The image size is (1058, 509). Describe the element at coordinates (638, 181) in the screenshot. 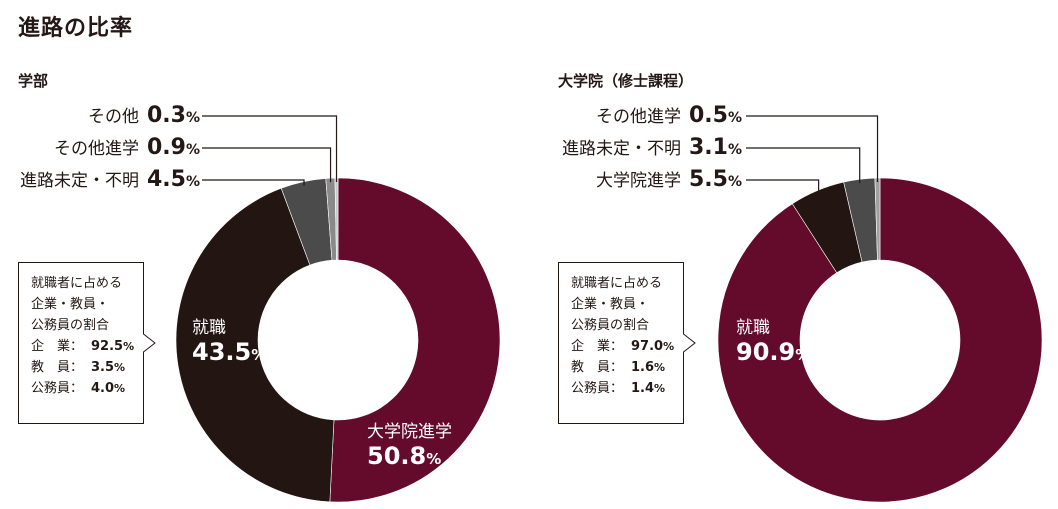

I see `callout-label: 大学院進学` at that location.